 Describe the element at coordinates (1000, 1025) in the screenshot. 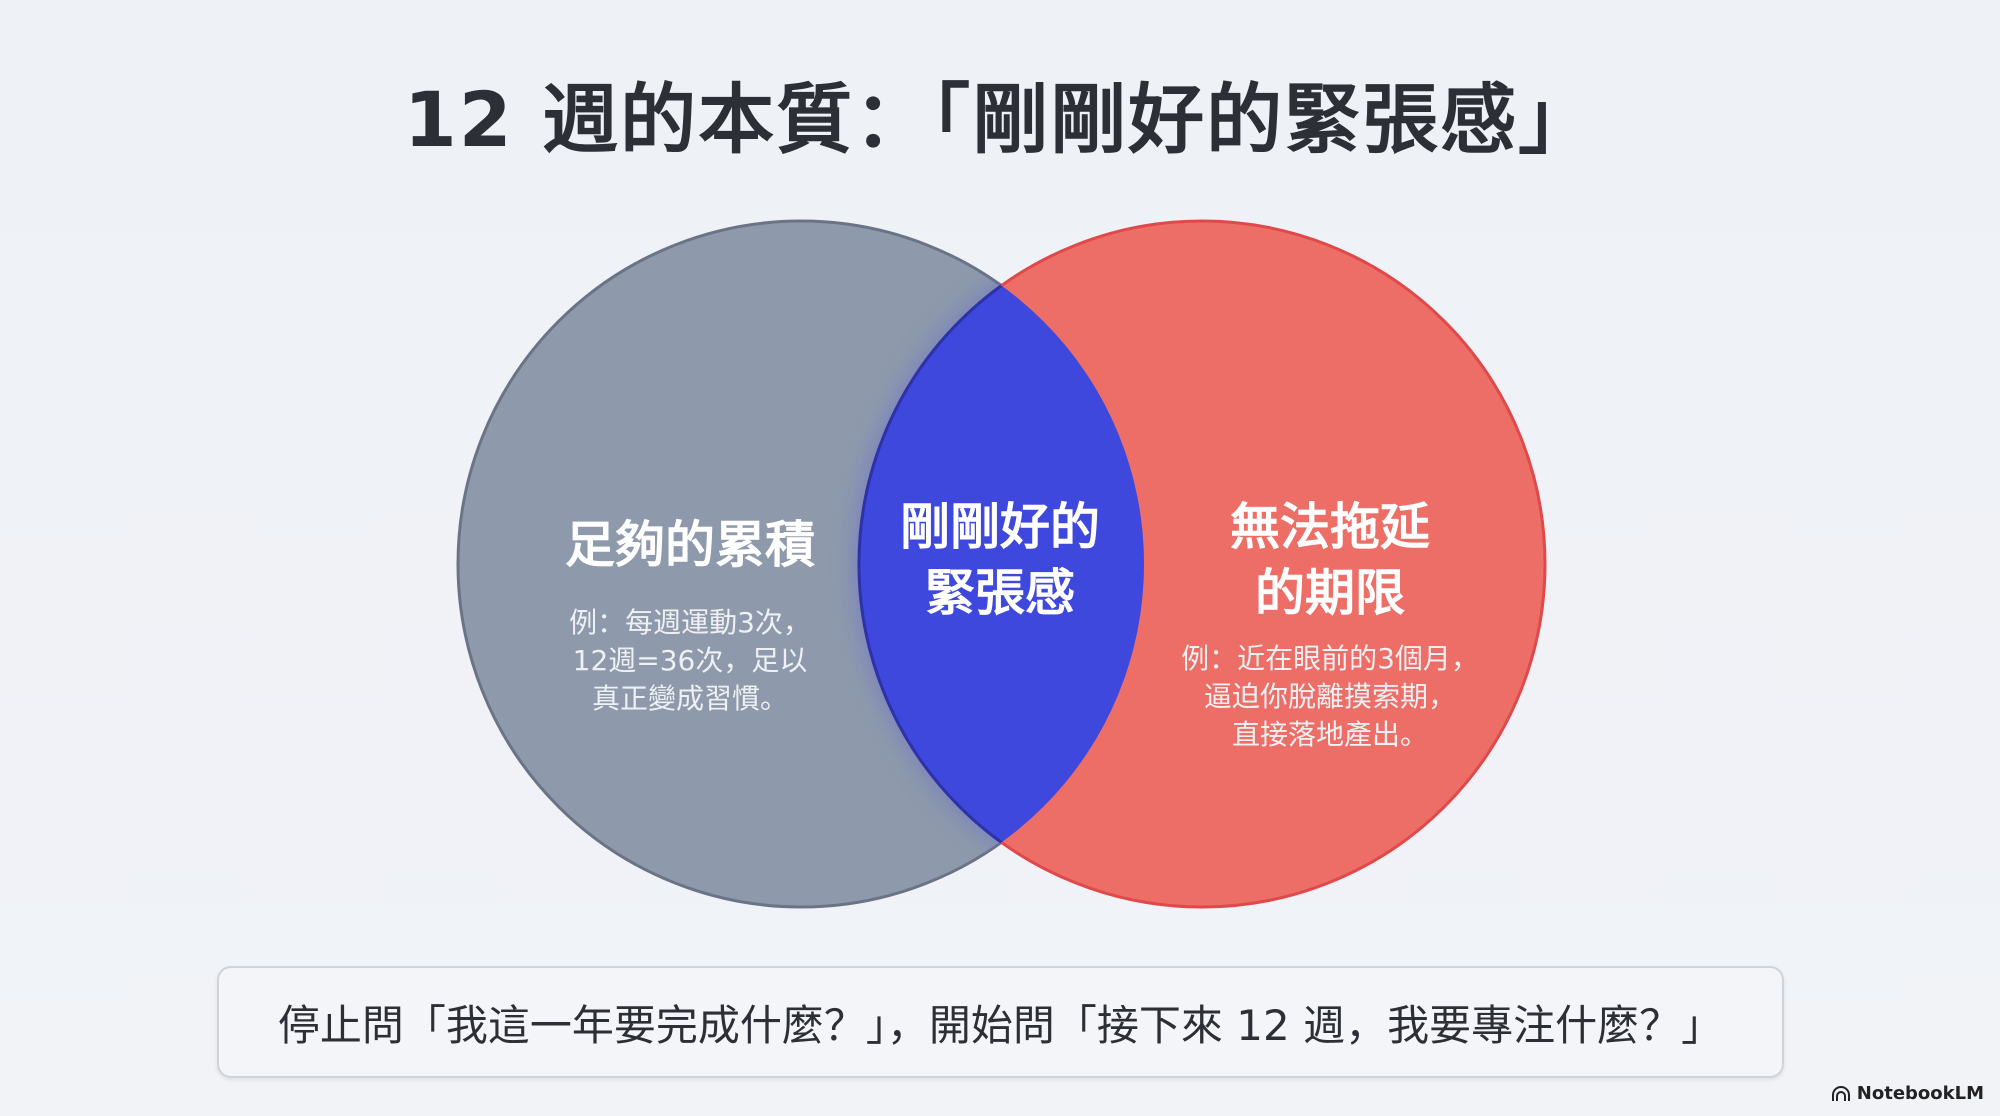

I see `footer-text: 停止問「我這一年要完成什麼？」，開始問「接下來 12 週，我要專注什麼？」` at that location.